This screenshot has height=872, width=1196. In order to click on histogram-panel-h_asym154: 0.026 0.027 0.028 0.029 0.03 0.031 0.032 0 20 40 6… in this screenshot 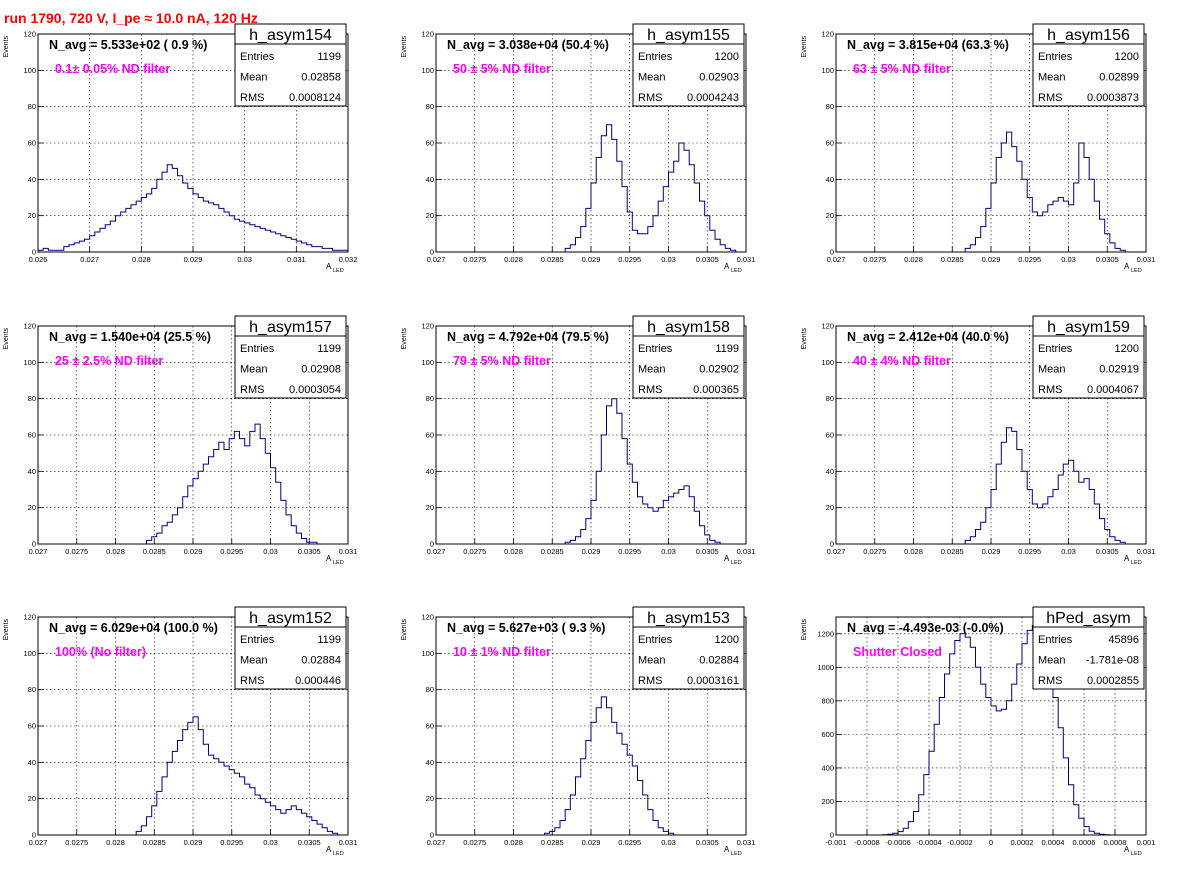, I will do `click(180, 148)`.